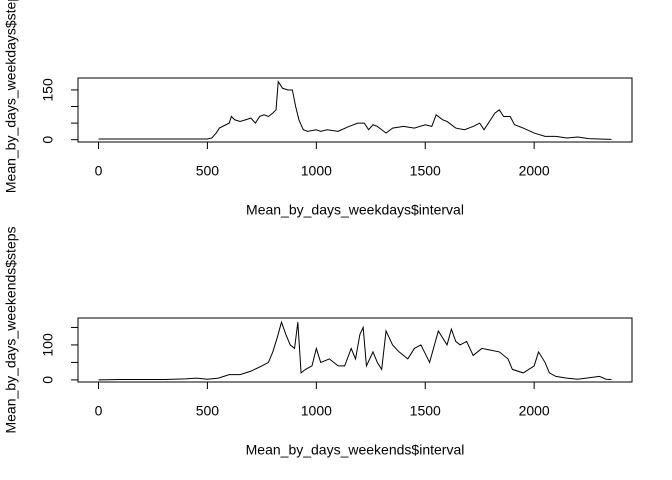  Describe the element at coordinates (11, 329) in the screenshot. I see `y-axis-title: Mean_by_days_weekends$steps` at that location.